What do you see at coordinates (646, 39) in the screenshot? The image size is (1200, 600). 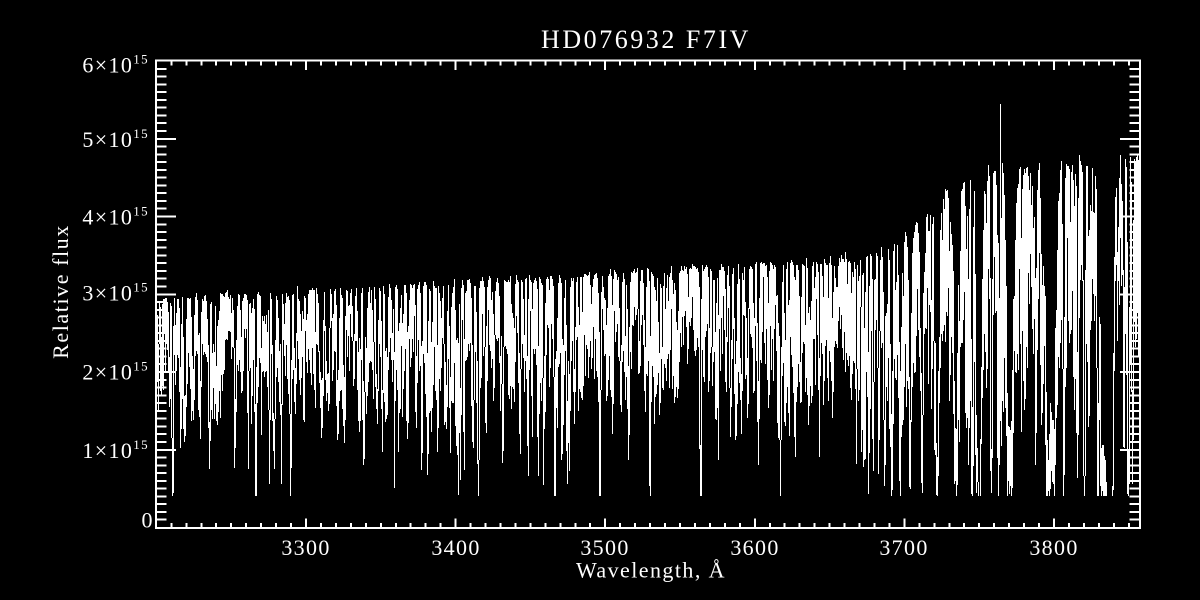 I see `svg-text: HD076932 F7IV` at bounding box center [646, 39].